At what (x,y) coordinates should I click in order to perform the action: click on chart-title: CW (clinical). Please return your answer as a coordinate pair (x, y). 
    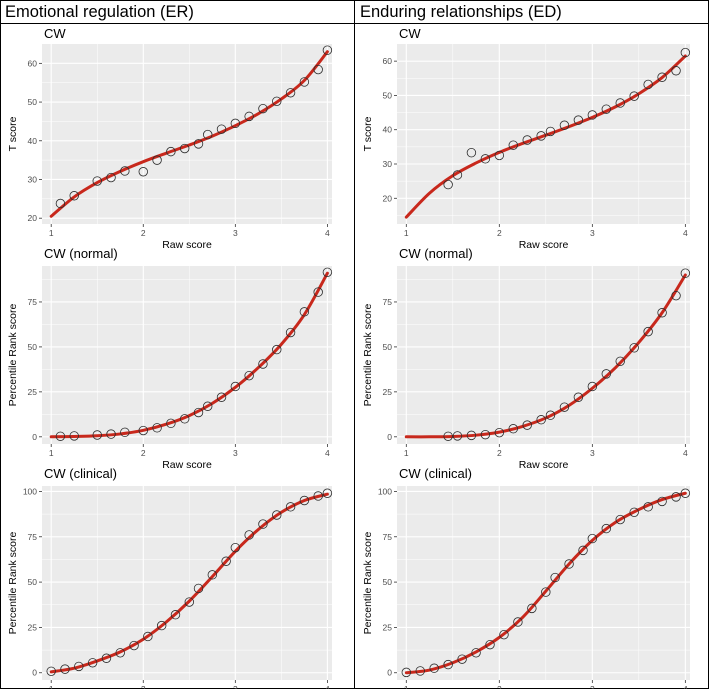
    Looking at the image, I should click on (435, 473).